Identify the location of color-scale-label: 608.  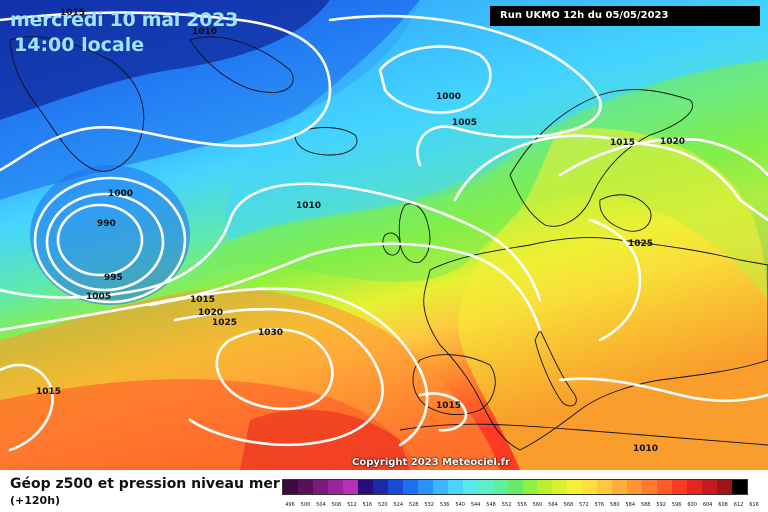
(723, 505).